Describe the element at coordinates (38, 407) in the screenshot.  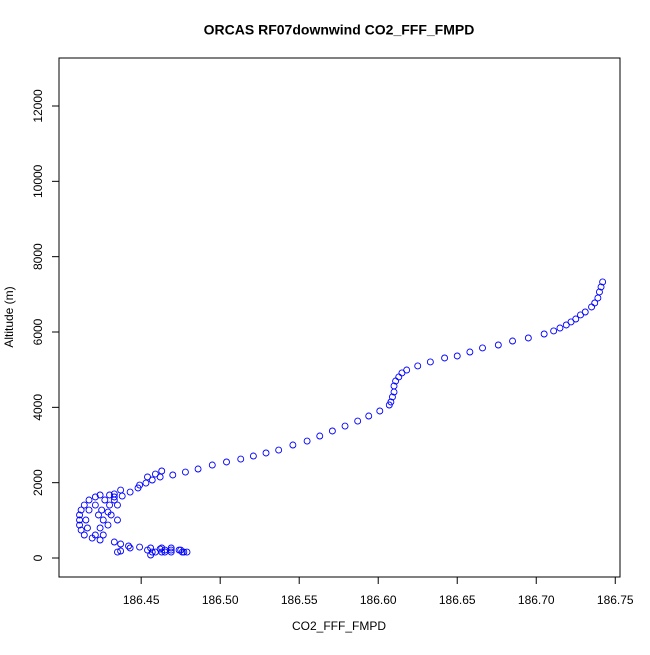
I see `y-tick-label: 4000` at that location.